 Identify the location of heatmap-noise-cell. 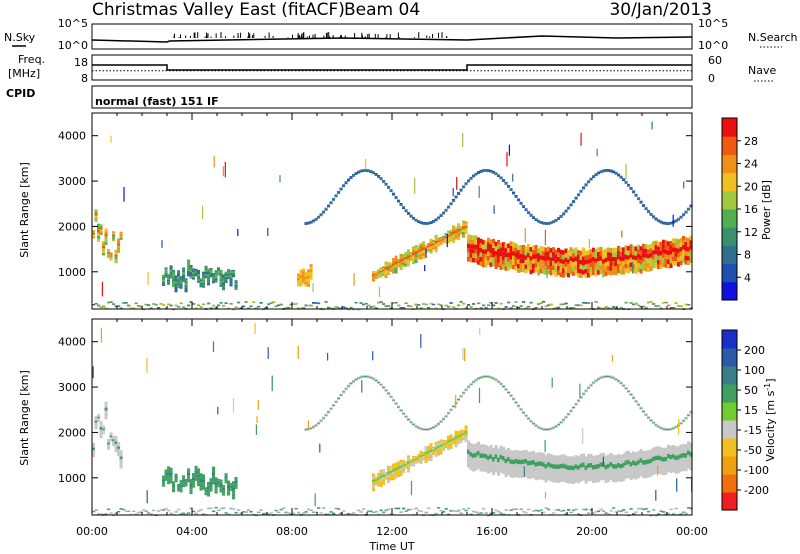
(494, 209).